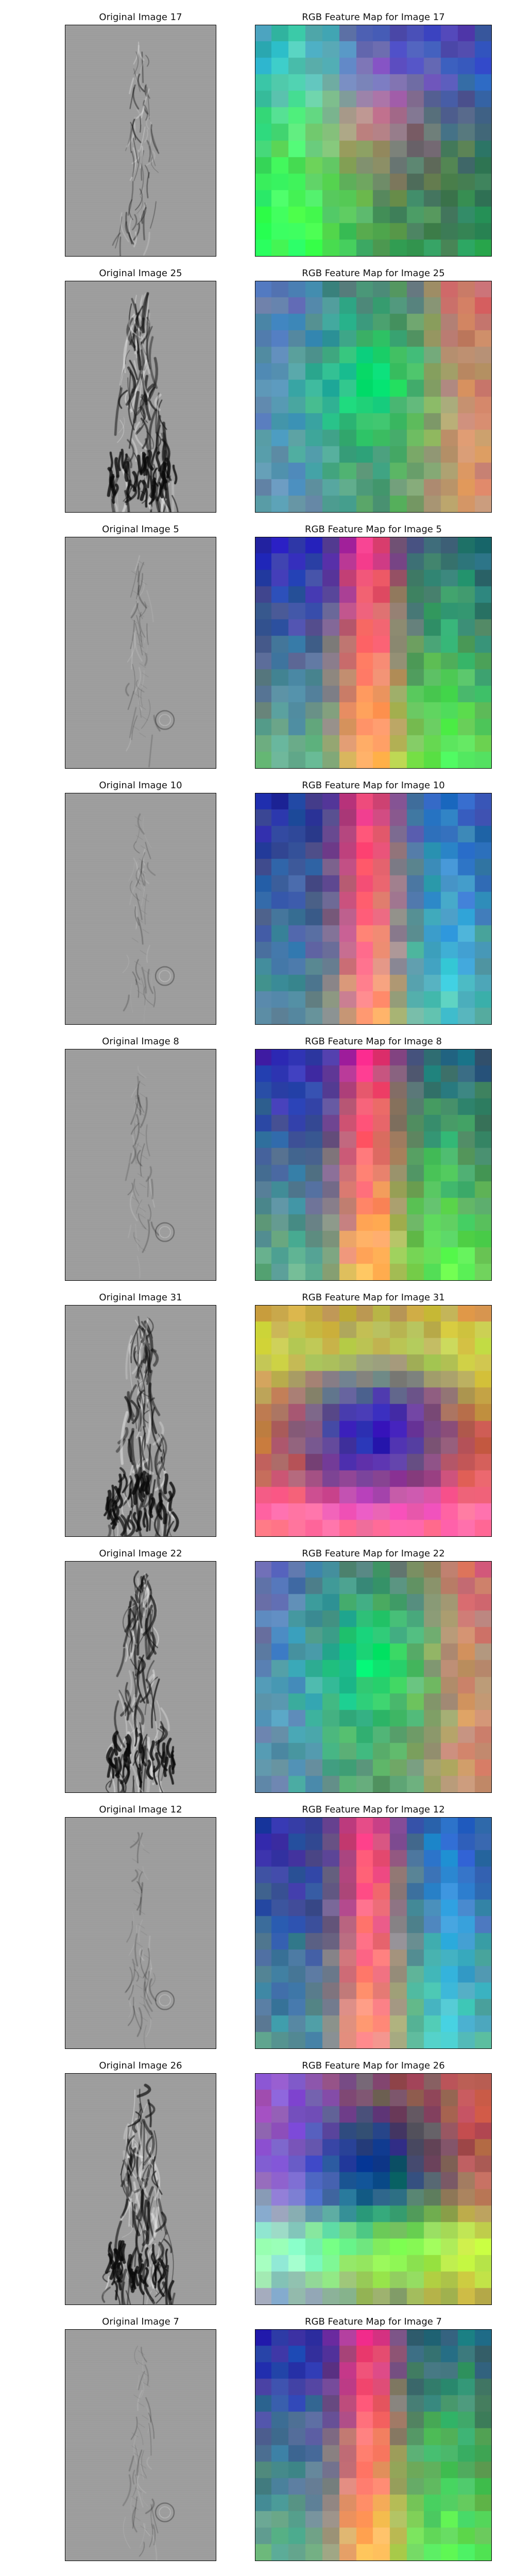  I want to click on feature-map-panel-1: RGB Feature Map for Image 17, so click(374, 135).